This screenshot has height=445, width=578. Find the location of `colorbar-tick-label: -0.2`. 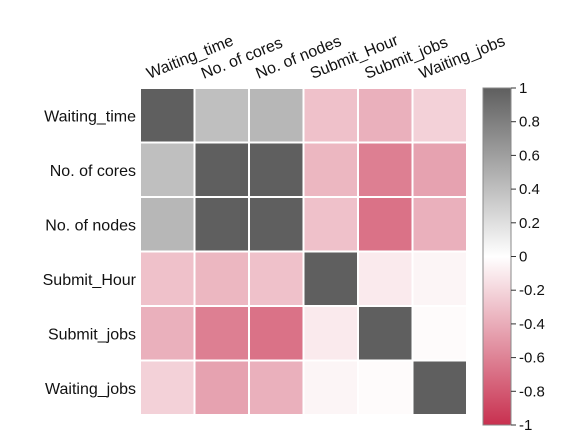

colorbar-tick-label: -0.2 is located at coordinates (532, 290).